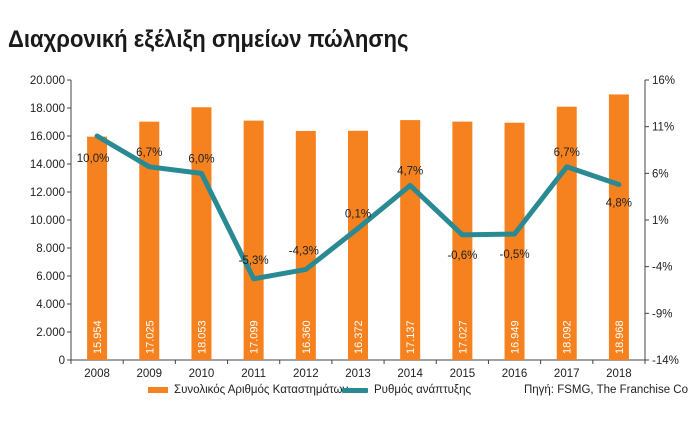 This screenshot has width=696, height=435. I want to click on x-tick-label: 2008, so click(97, 374).